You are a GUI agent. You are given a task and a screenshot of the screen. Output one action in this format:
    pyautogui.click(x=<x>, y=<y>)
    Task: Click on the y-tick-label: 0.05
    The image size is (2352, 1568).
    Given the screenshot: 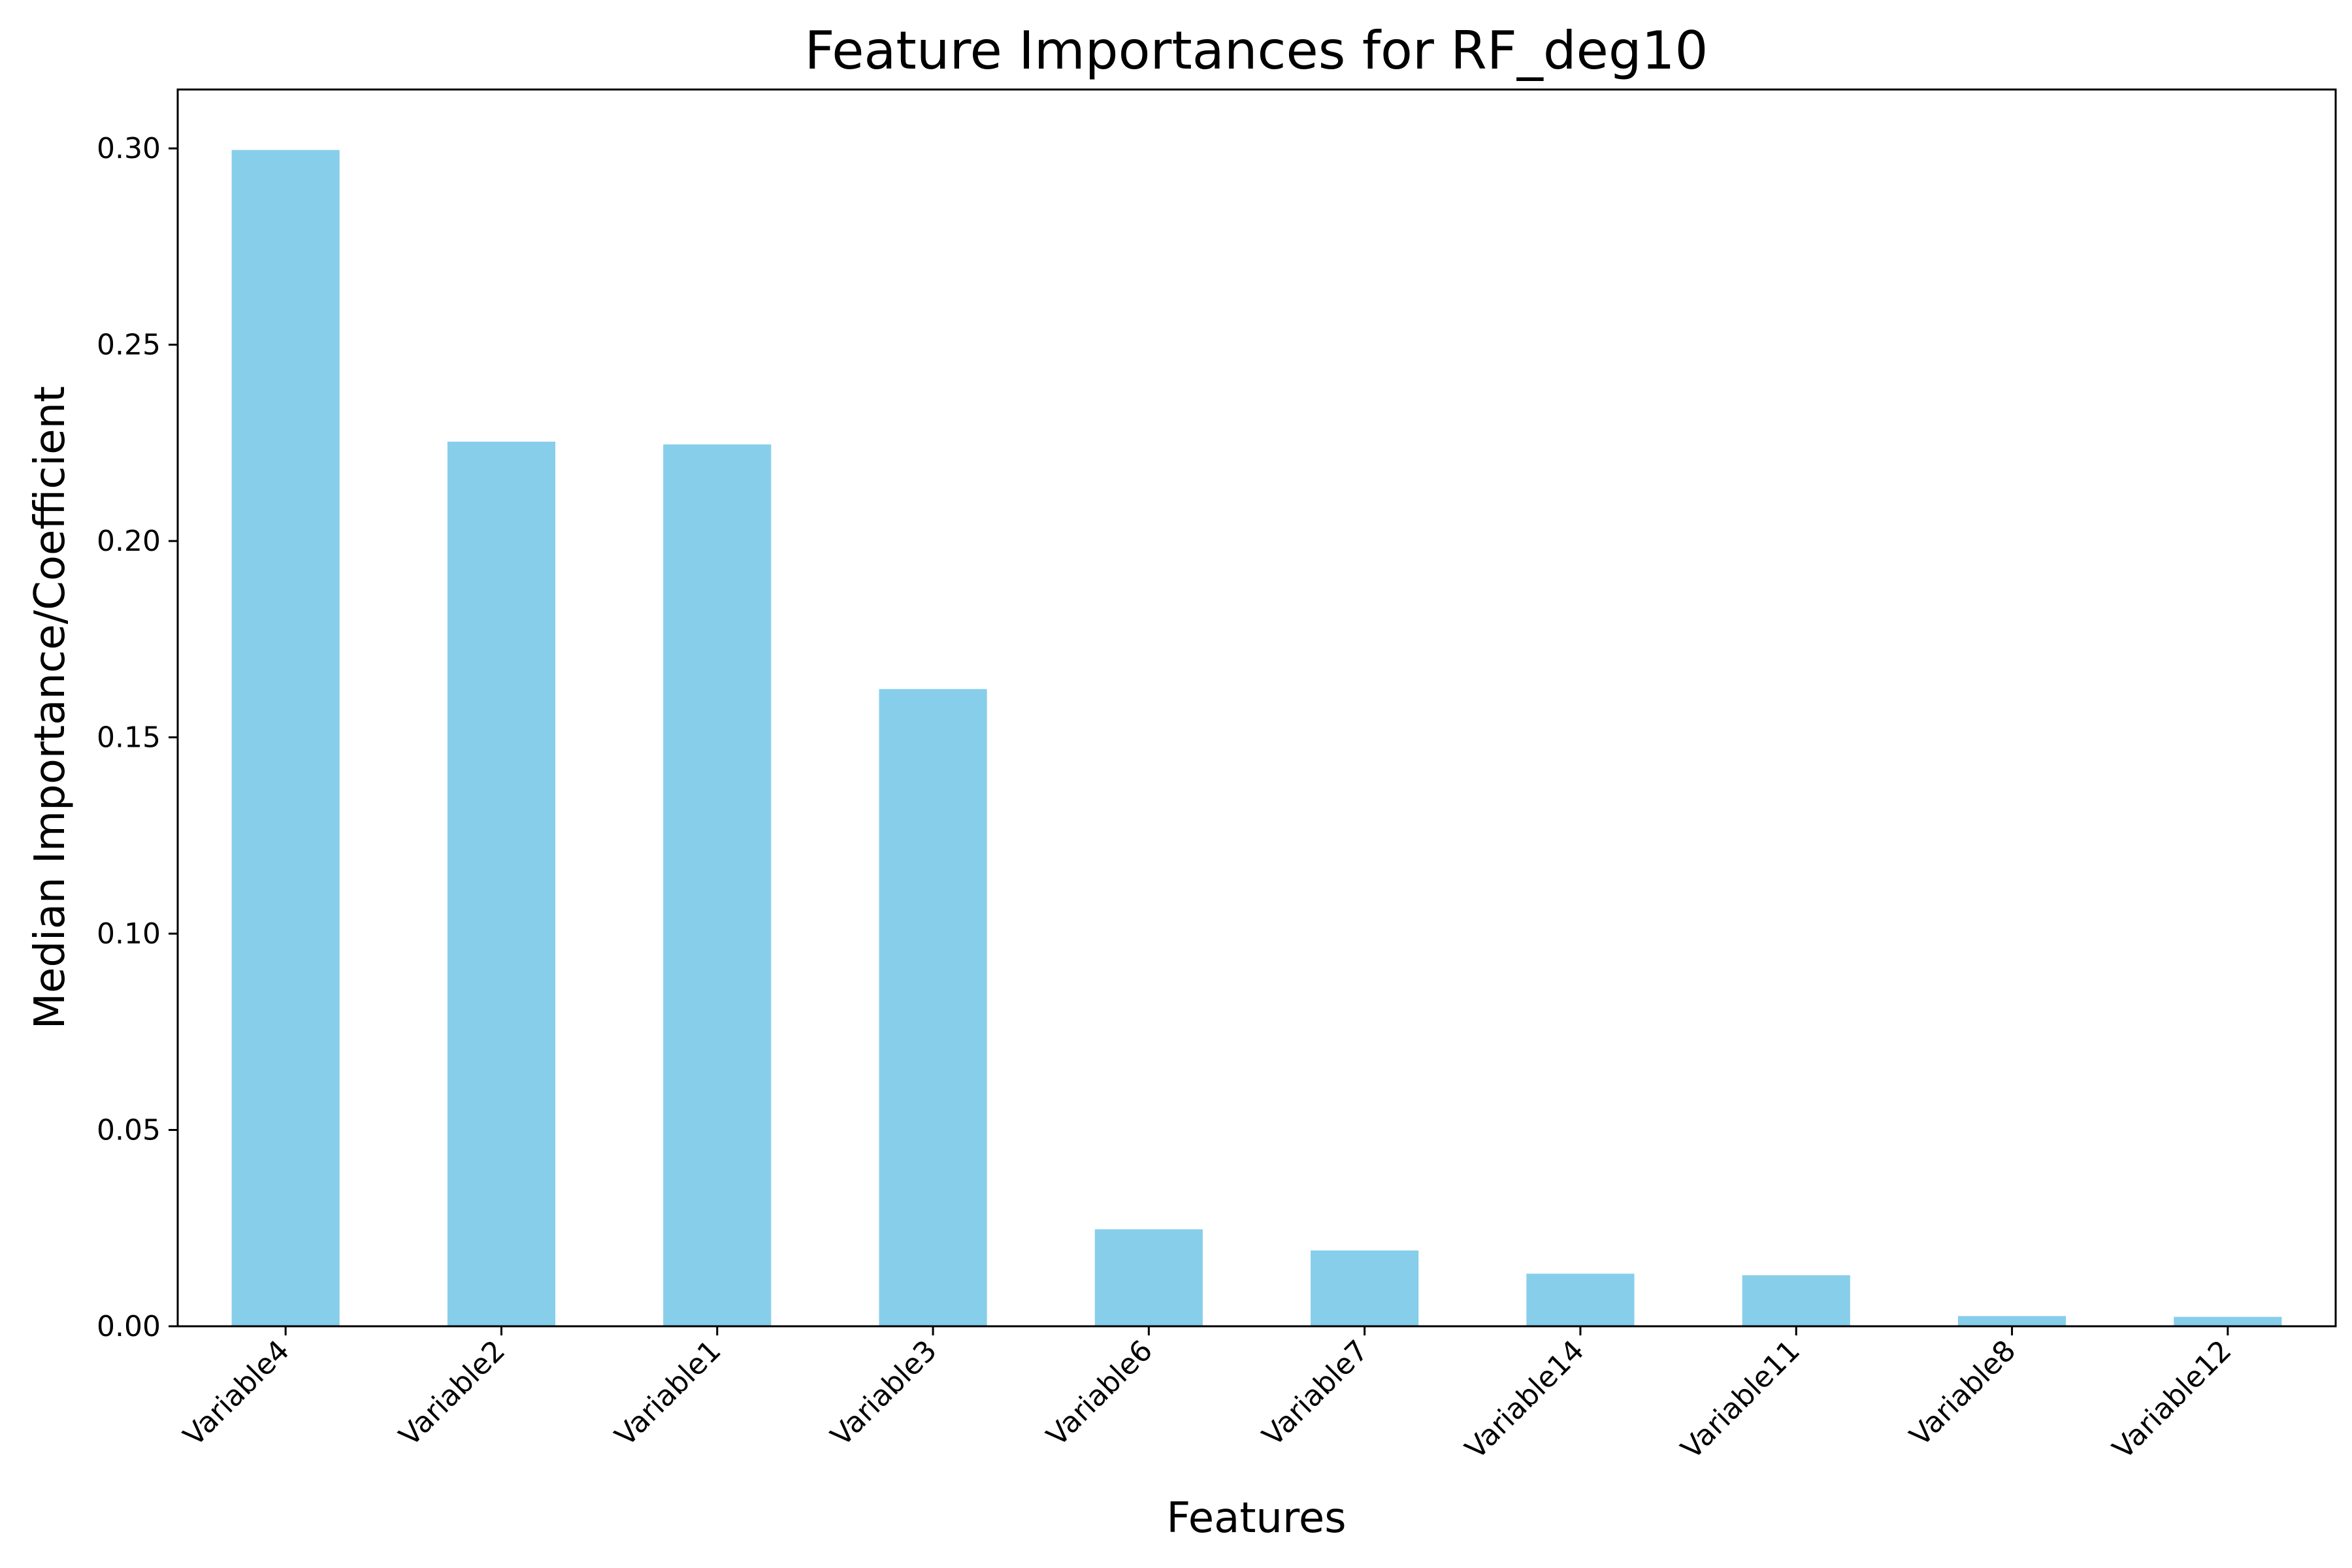 What is the action you would take?
    pyautogui.click(x=129, y=1130)
    